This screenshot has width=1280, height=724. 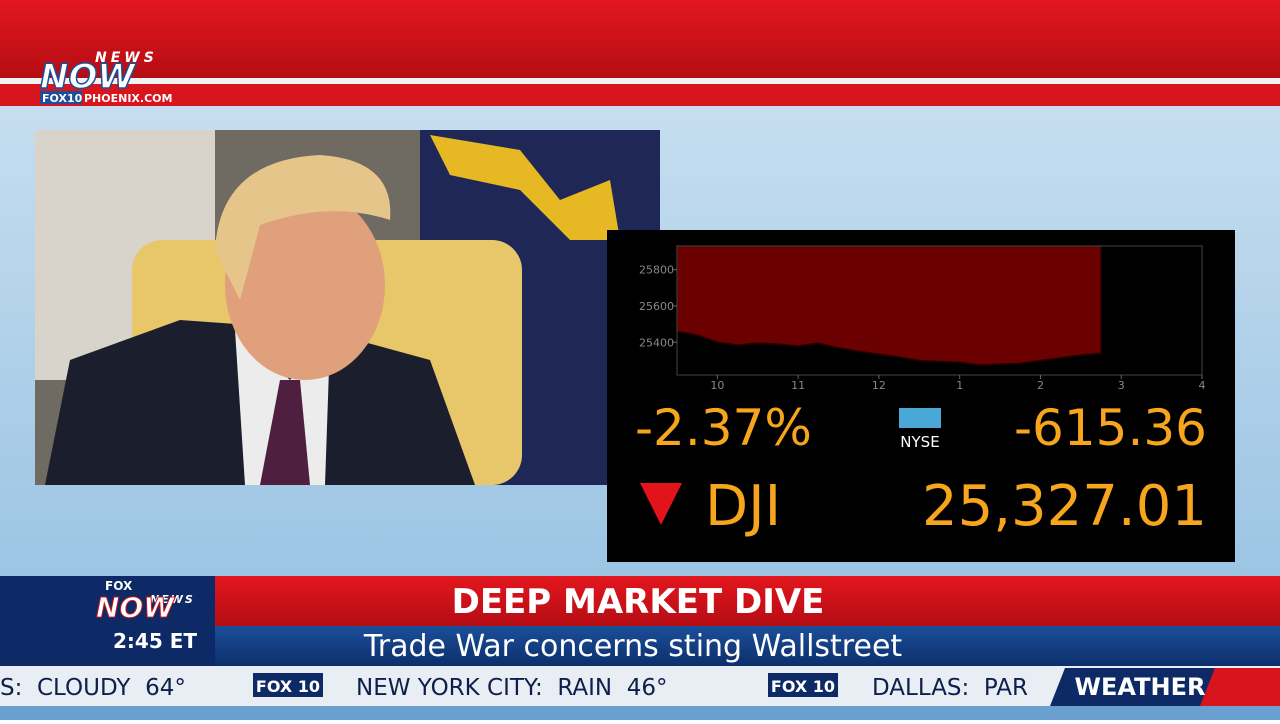 What do you see at coordinates (950, 688) in the screenshot?
I see `ticker-item: DALLAS: PAR` at bounding box center [950, 688].